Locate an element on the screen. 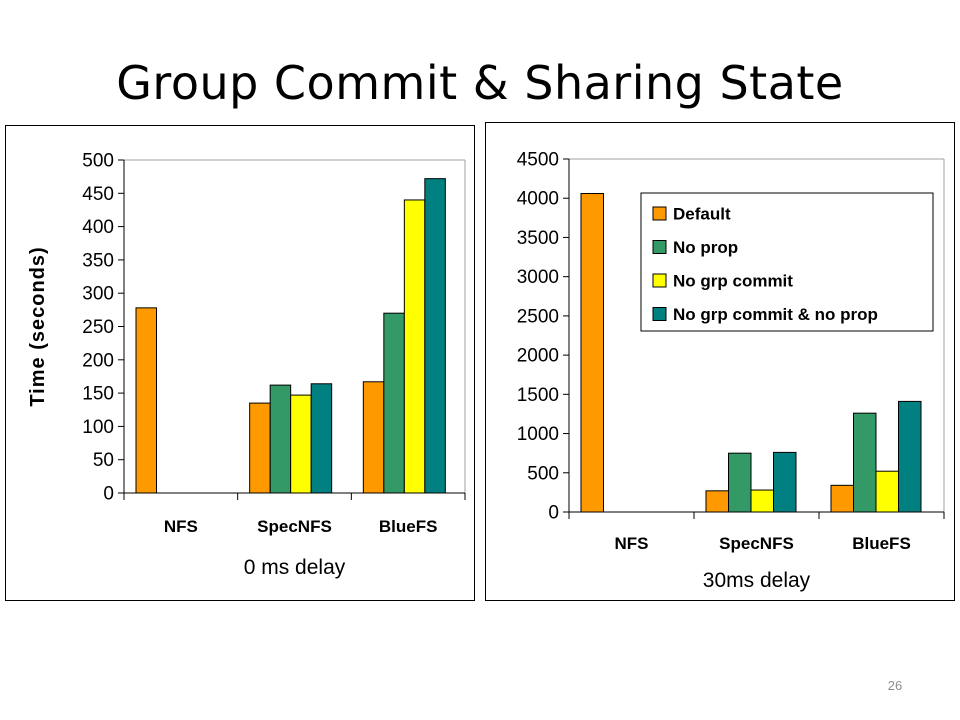 The image size is (960, 720). chart2-y-tick-label: 1000 is located at coordinates (538, 434).